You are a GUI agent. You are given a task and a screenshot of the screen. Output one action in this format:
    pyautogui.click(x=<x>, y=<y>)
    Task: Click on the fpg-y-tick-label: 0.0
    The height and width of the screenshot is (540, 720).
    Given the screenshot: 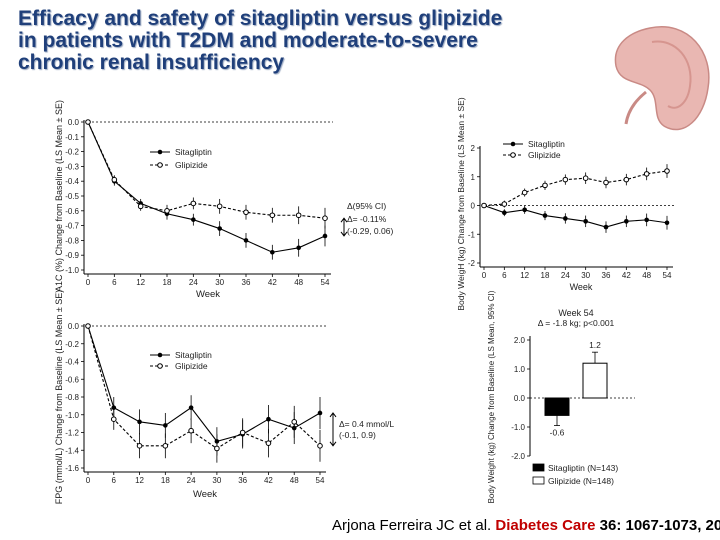 What is the action you would take?
    pyautogui.click(x=74, y=326)
    